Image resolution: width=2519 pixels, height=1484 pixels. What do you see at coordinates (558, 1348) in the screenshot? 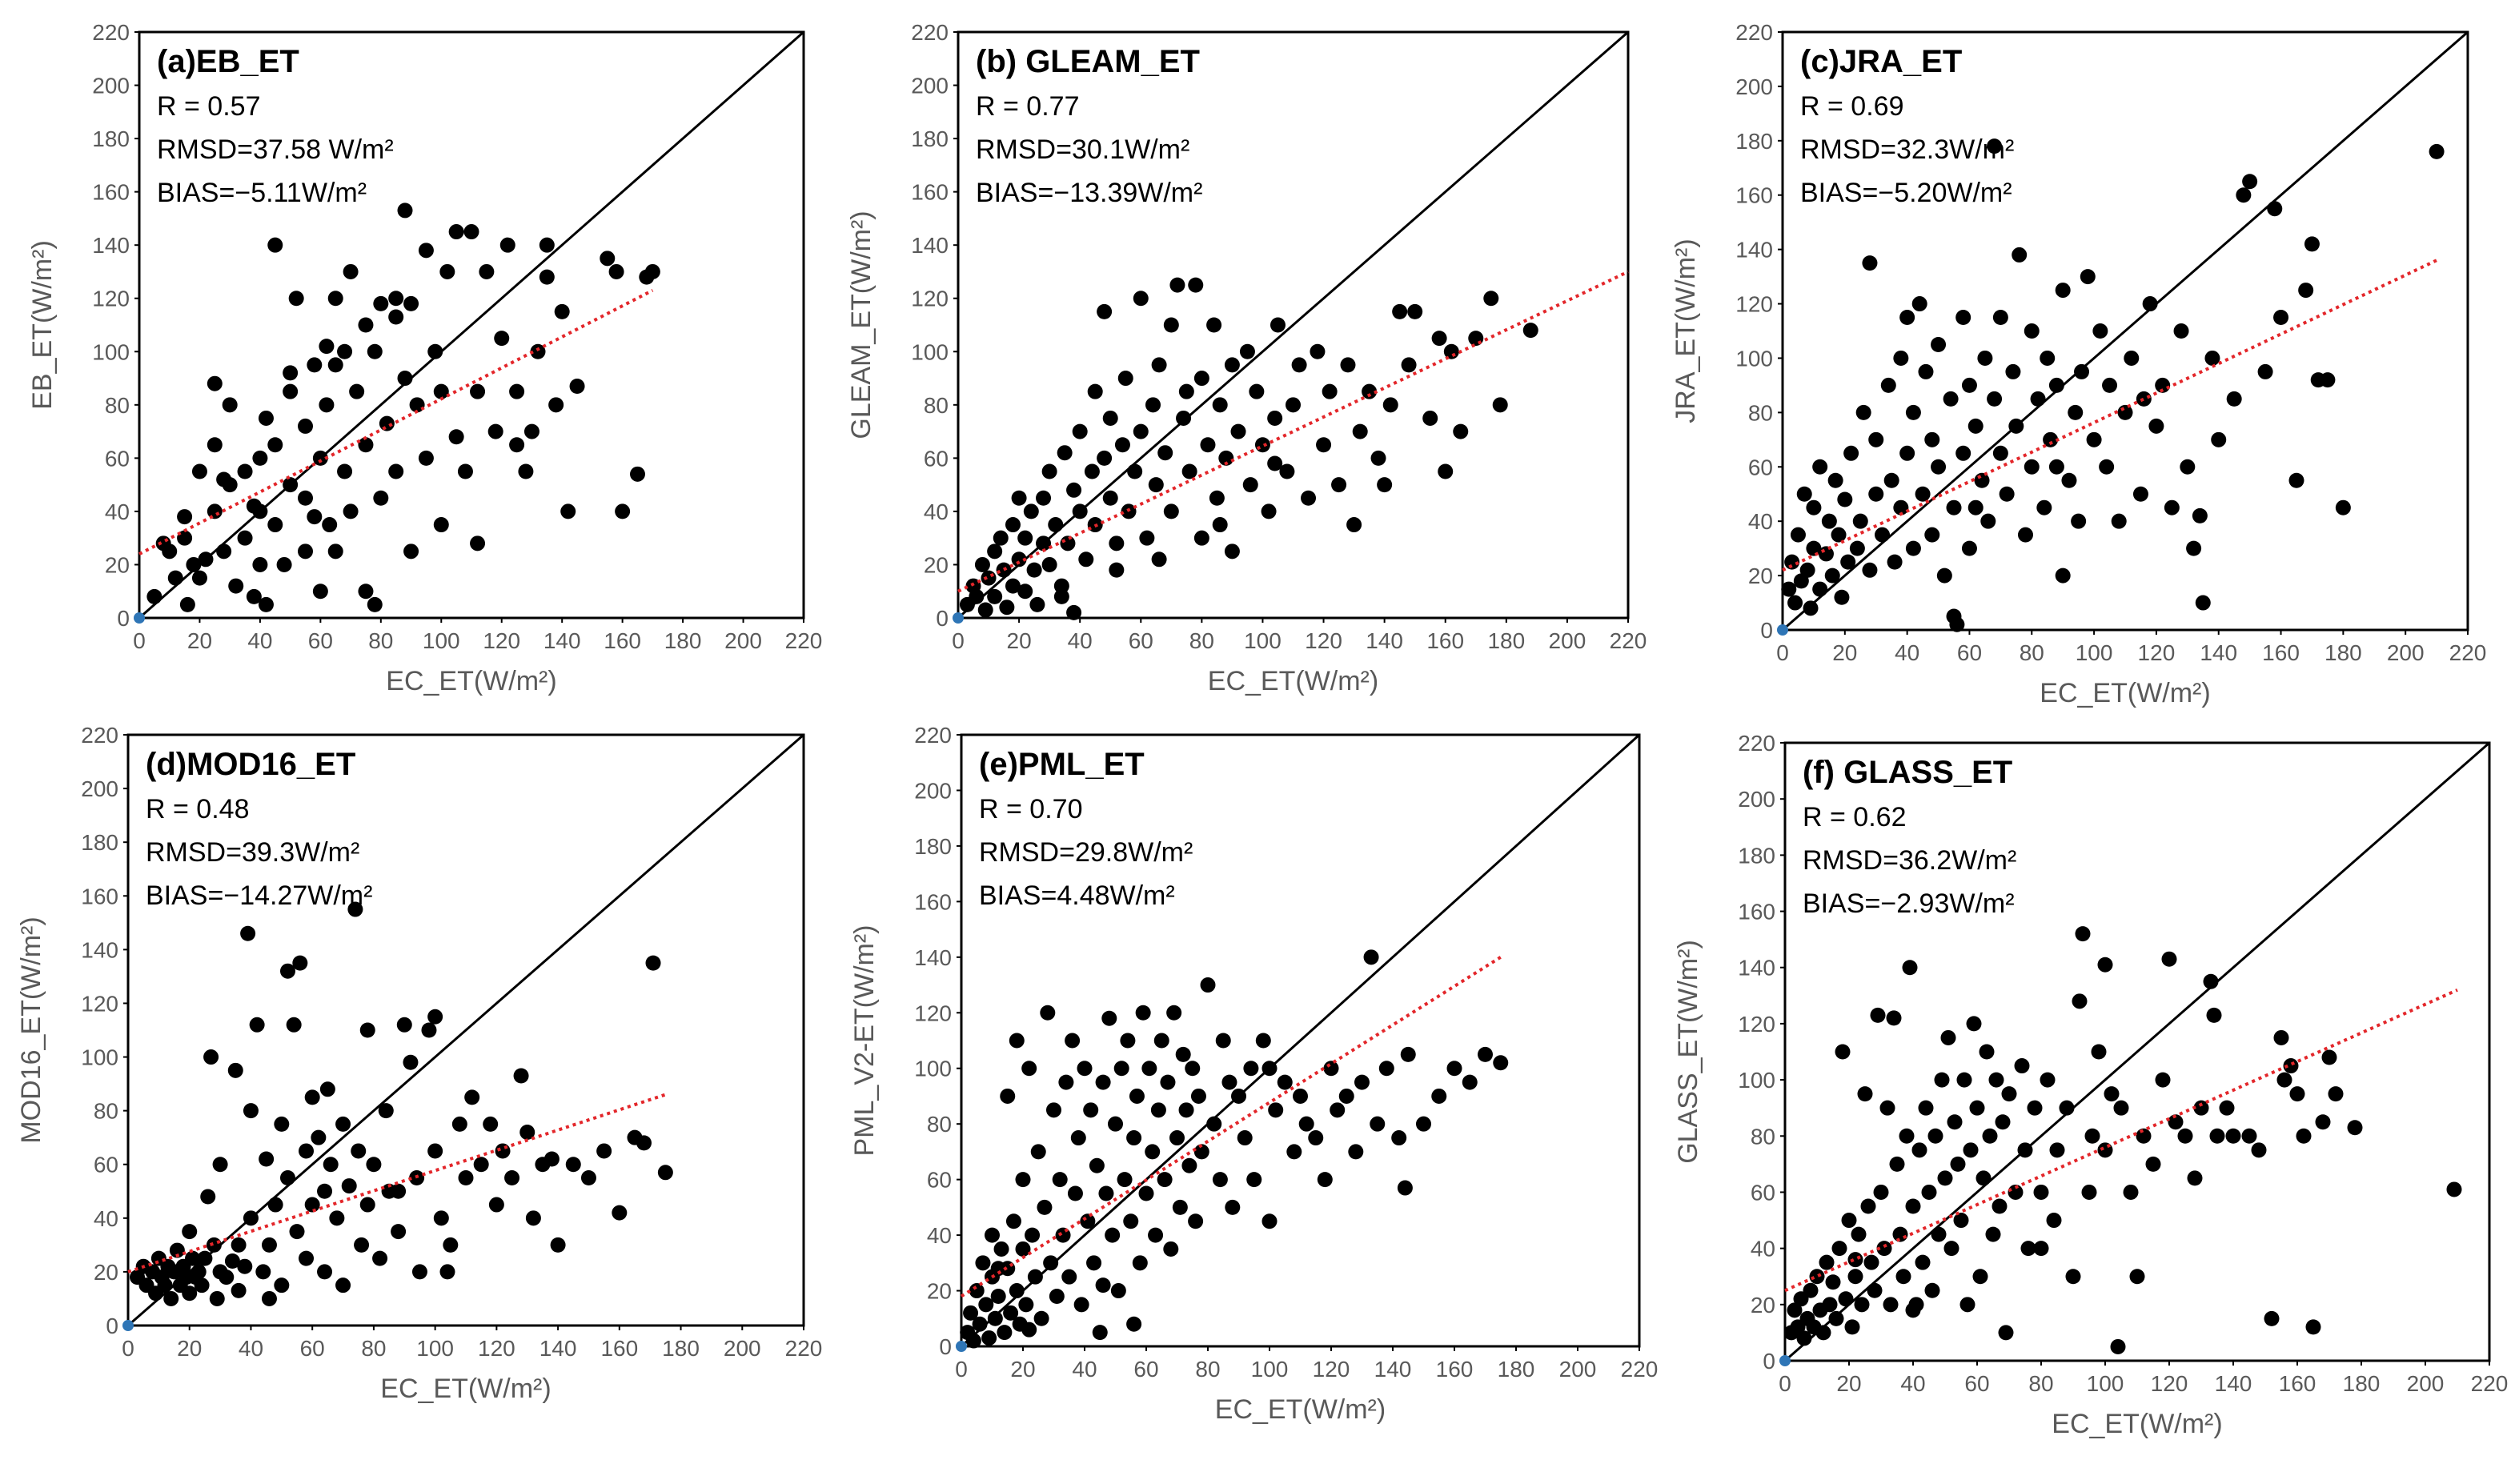
I see `x-tick-label: 140` at bounding box center [558, 1348].